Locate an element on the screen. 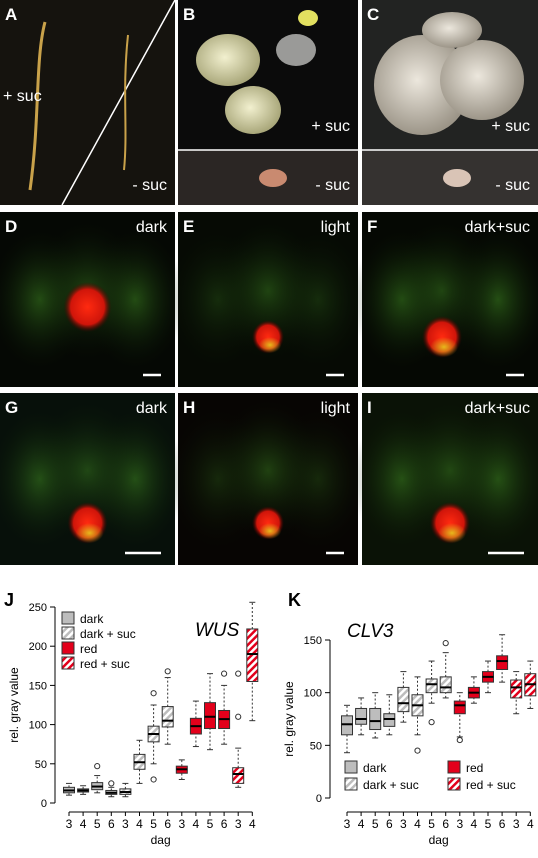 This screenshot has height=858, width=538. panel-letter: G is located at coordinates (11, 407).